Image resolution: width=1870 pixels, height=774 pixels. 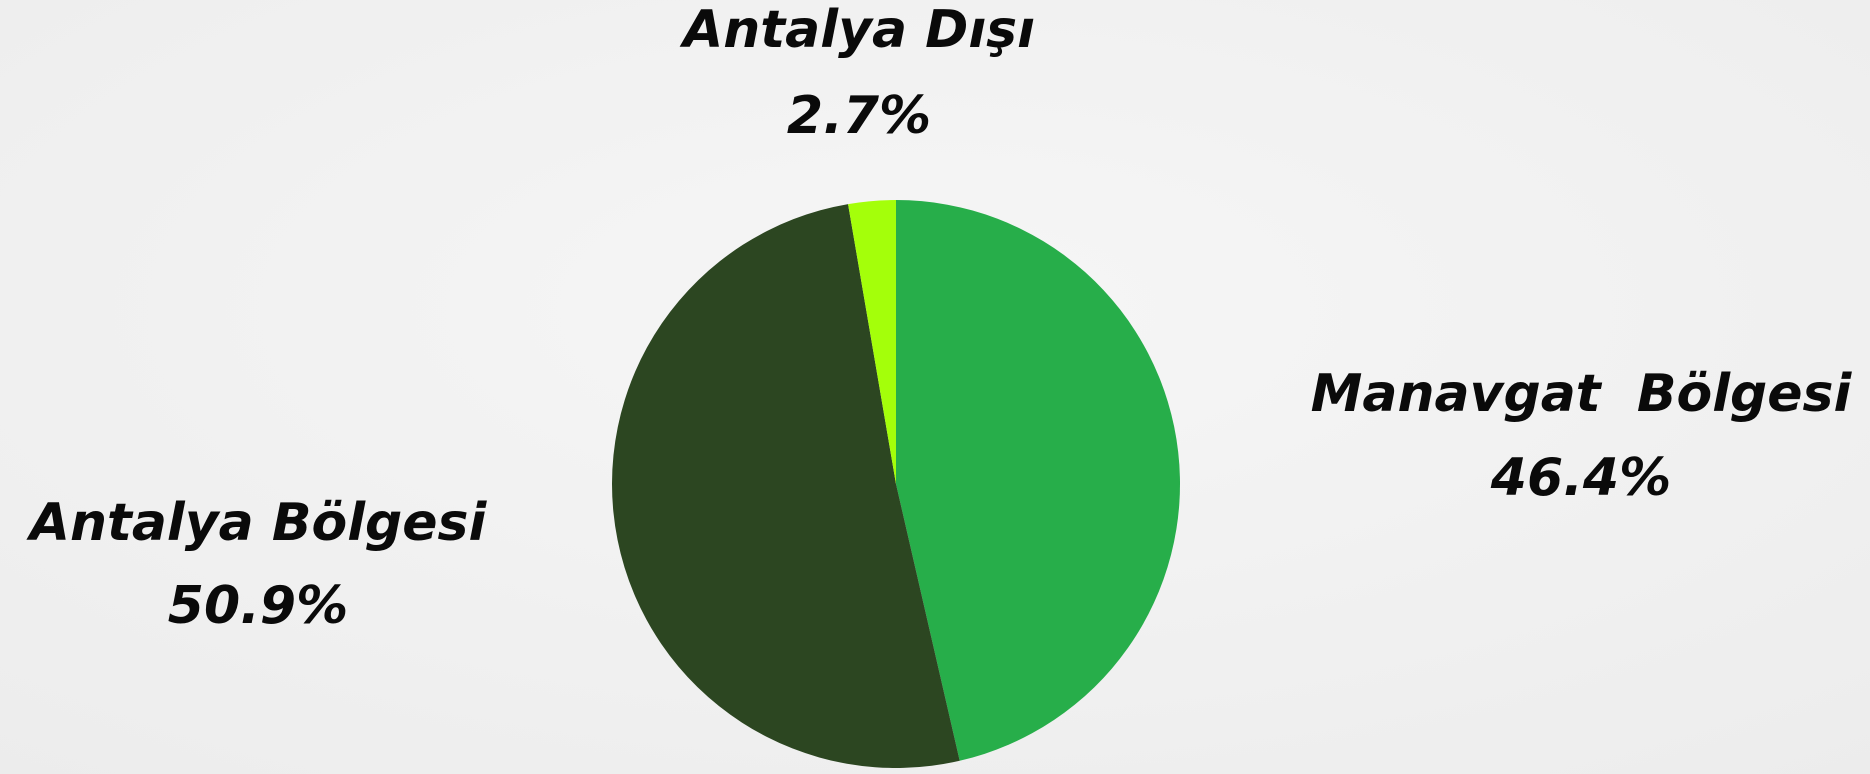 What do you see at coordinates (859, 116) in the screenshot?
I see `slice-value-label: 2.7%` at bounding box center [859, 116].